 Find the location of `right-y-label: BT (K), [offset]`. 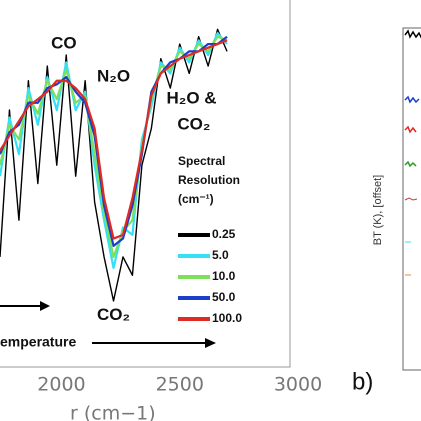

right-y-label: BT (K), [offset] is located at coordinates (378, 210).